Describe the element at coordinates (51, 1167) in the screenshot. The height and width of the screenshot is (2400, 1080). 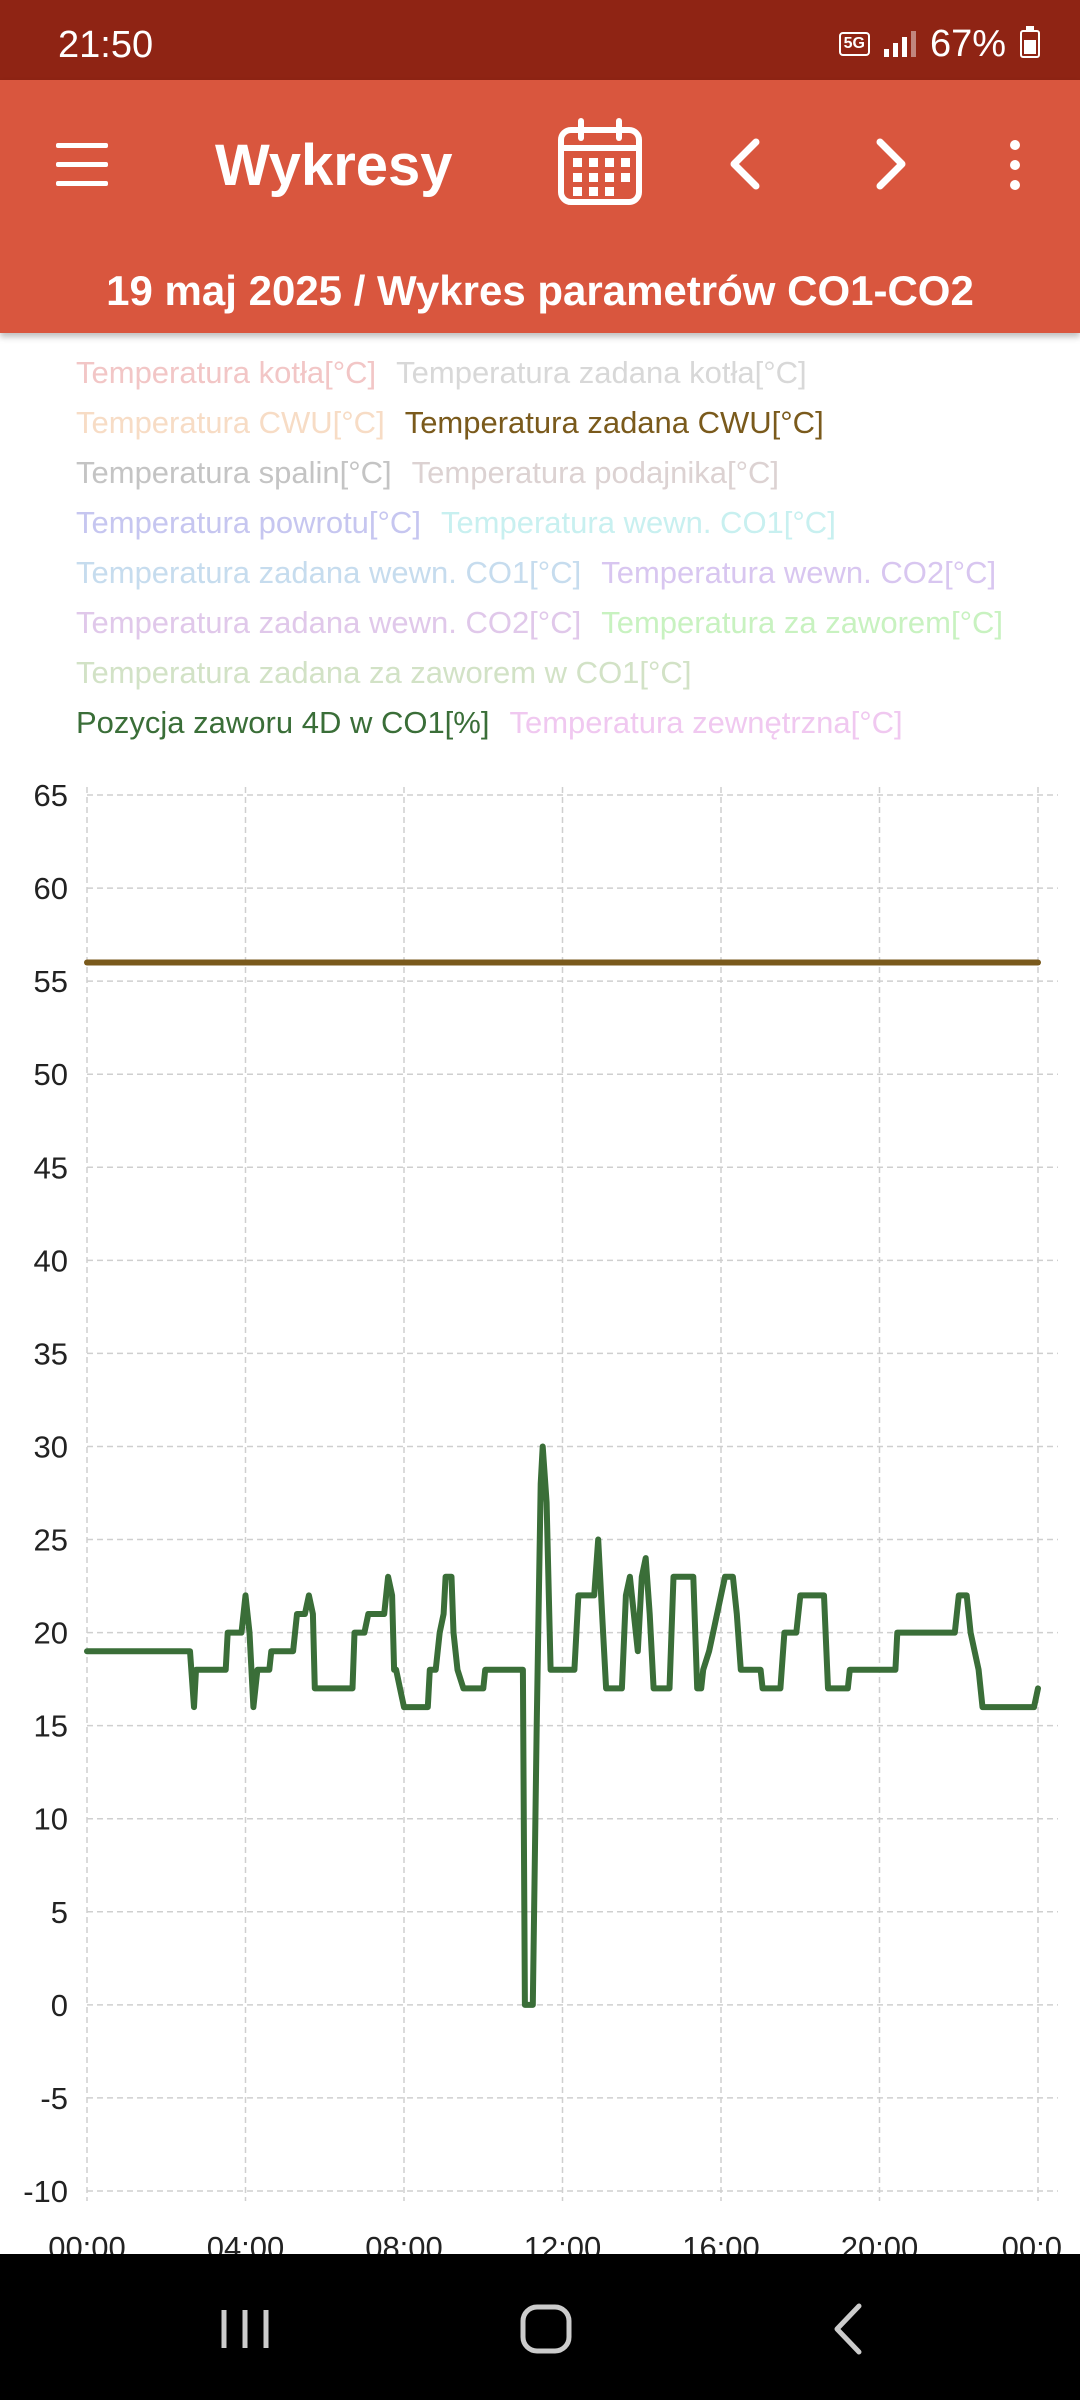
I see `y-tick-label: 45` at that location.